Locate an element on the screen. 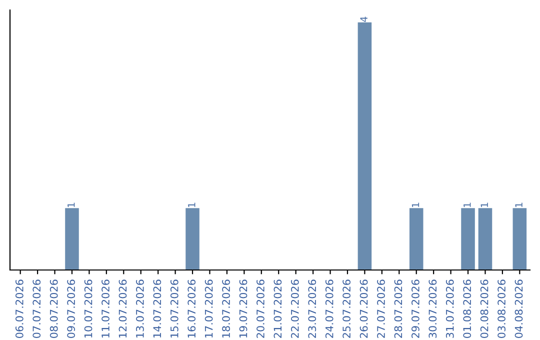  x-tick-label: 06.07.2026 is located at coordinates (19, 309).